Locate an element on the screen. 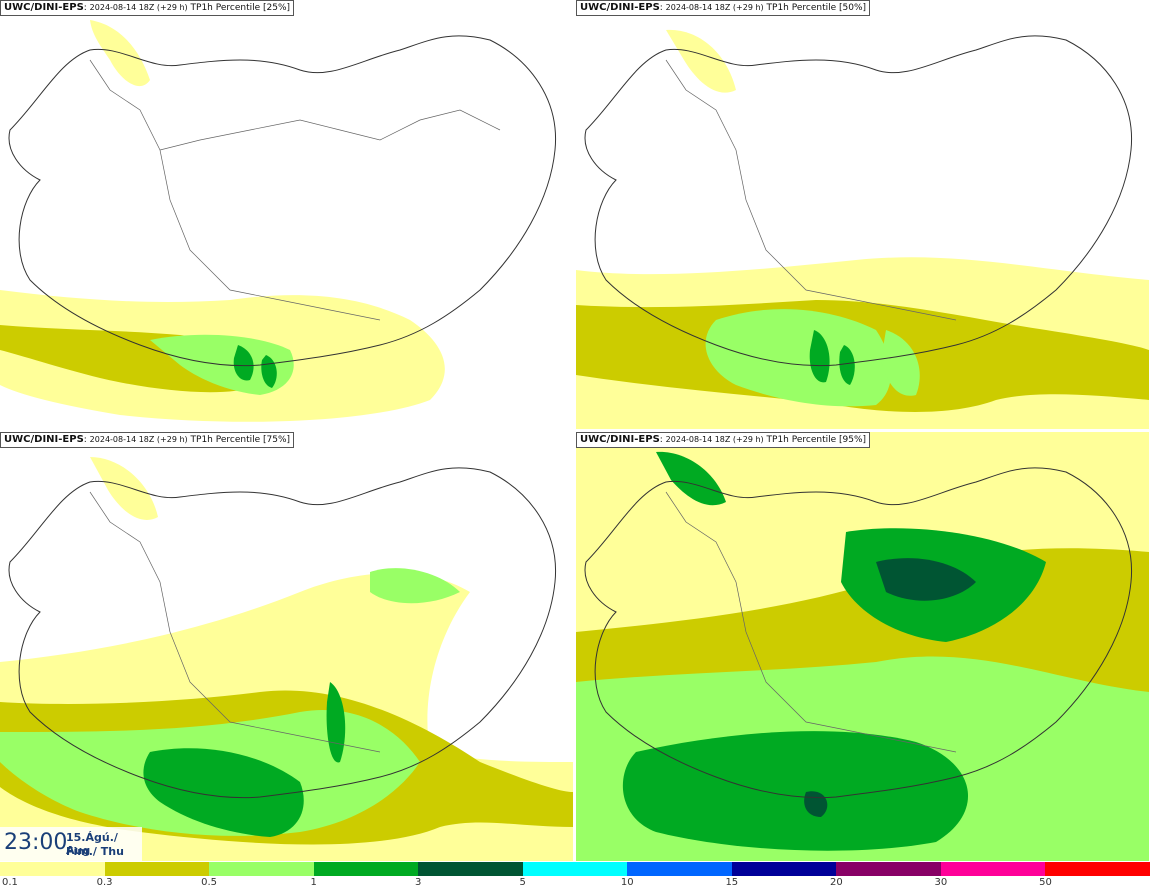 The width and height of the screenshot is (1150, 891). legend-label: 0.3 is located at coordinates (104, 882).